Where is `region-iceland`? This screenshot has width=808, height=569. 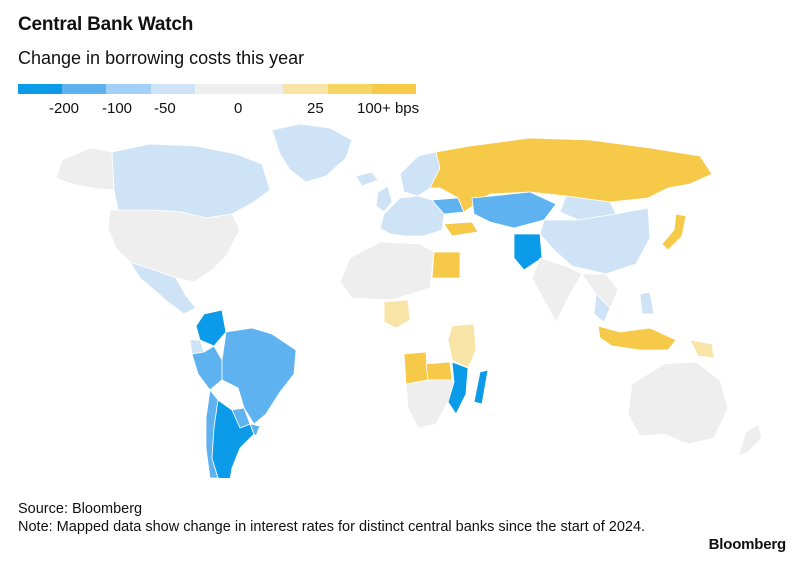
region-iceland is located at coordinates (367, 179).